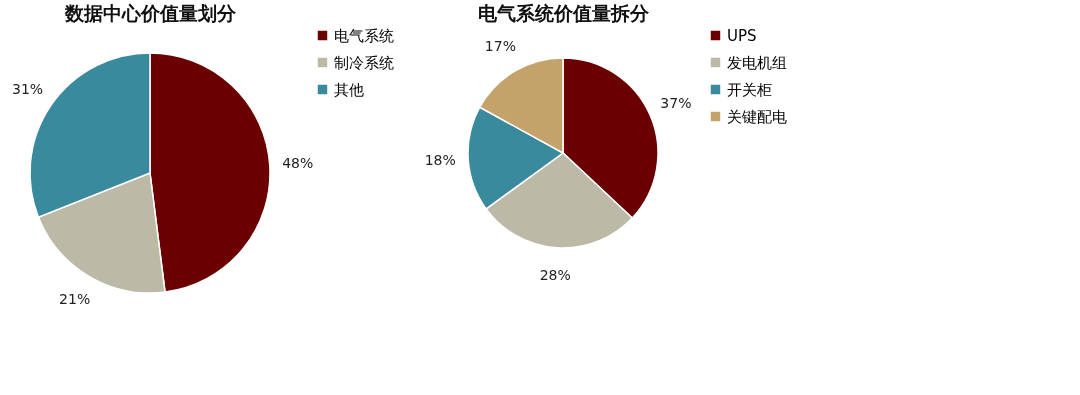 The image size is (1080, 395). Describe the element at coordinates (364, 35) in the screenshot. I see `legend-label: 电气系统` at that location.